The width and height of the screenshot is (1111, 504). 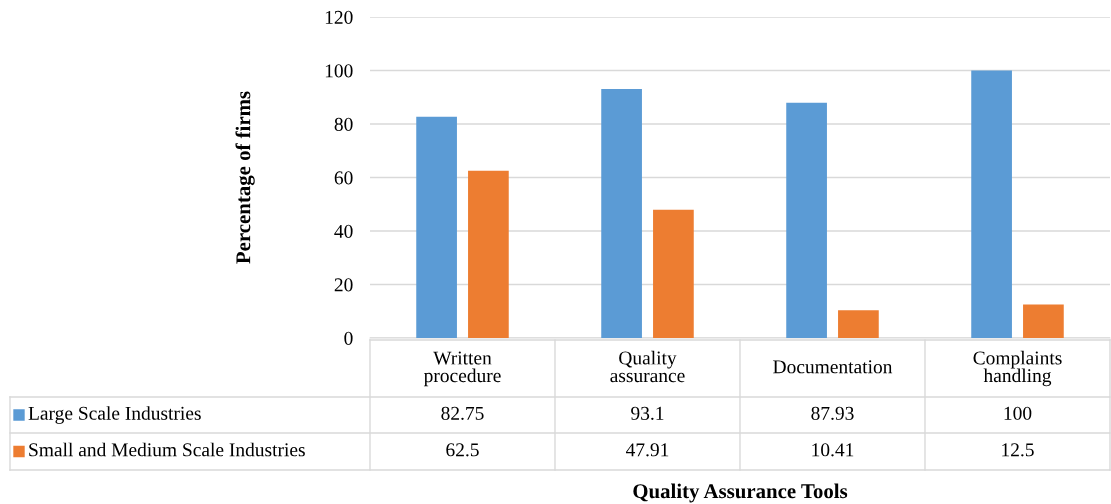 I want to click on x-tick-label: Quality assurance, so click(x=647, y=366).